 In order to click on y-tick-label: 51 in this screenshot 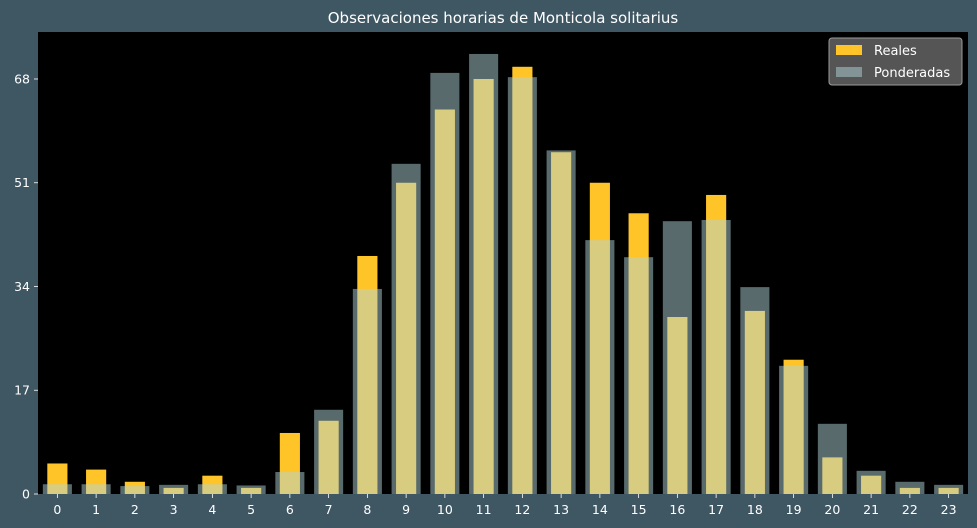, I will do `click(22, 182)`.